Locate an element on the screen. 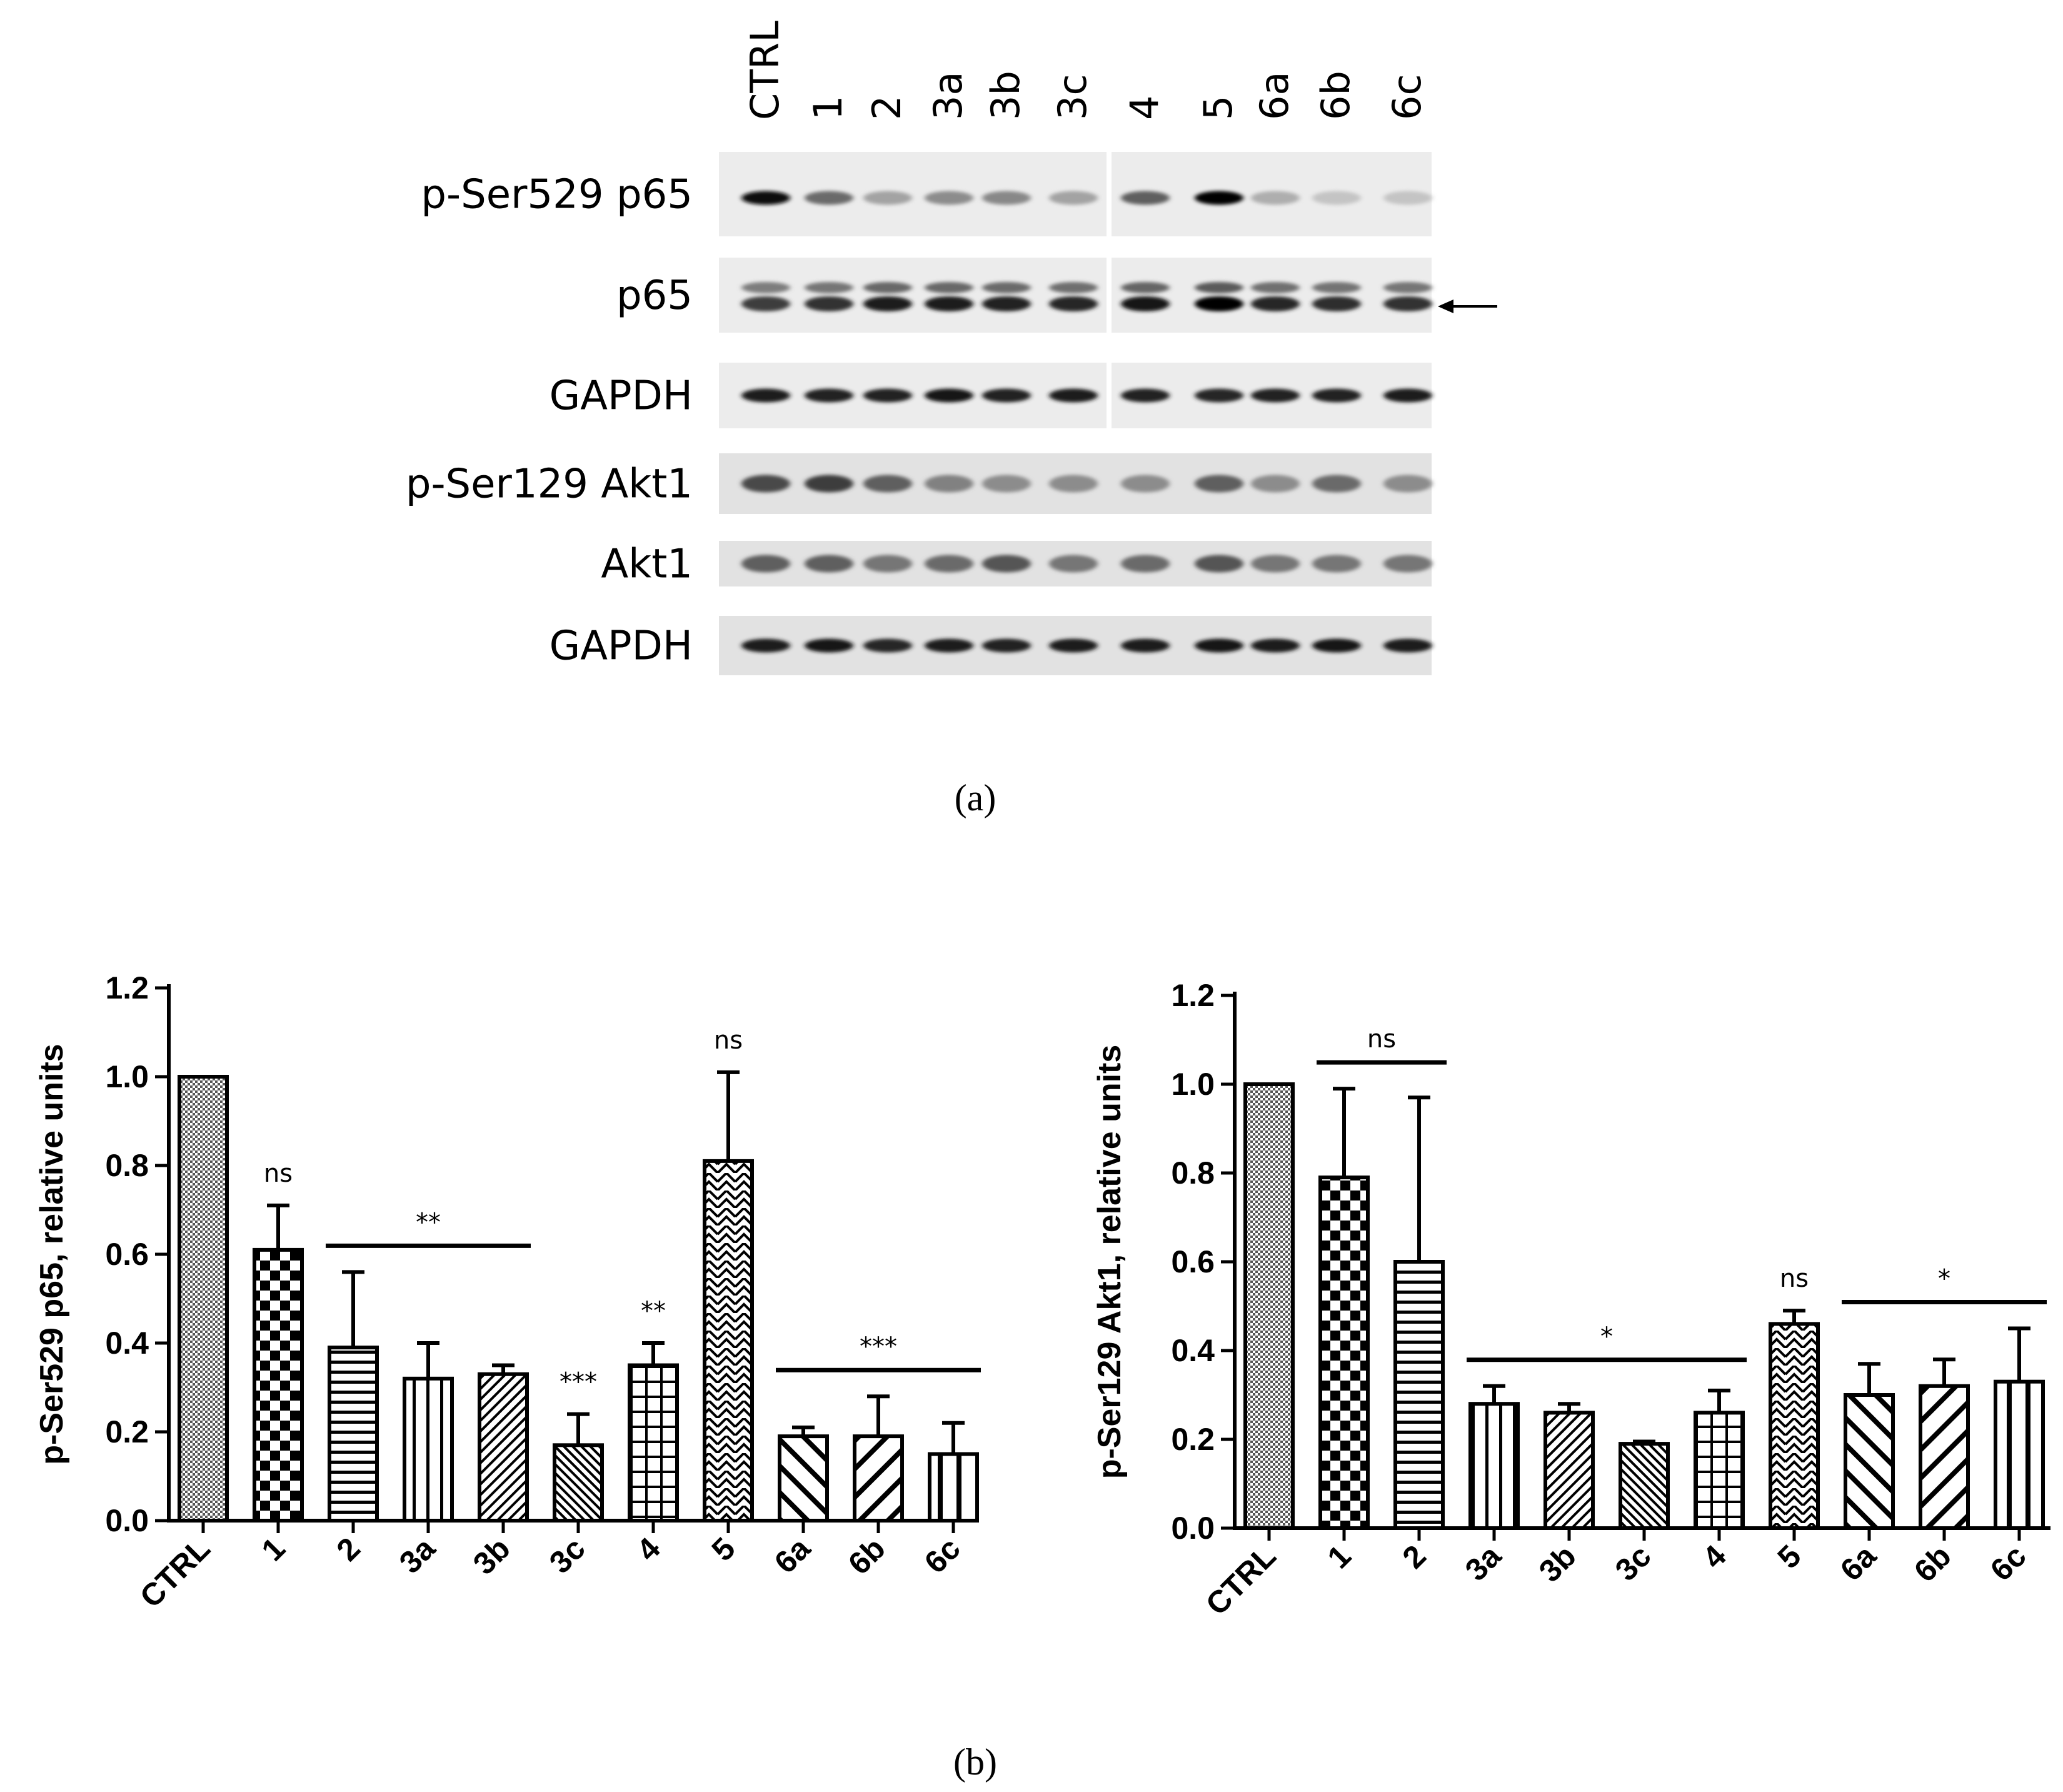  blot-lane-label: CTRL is located at coordinates (765, 70).